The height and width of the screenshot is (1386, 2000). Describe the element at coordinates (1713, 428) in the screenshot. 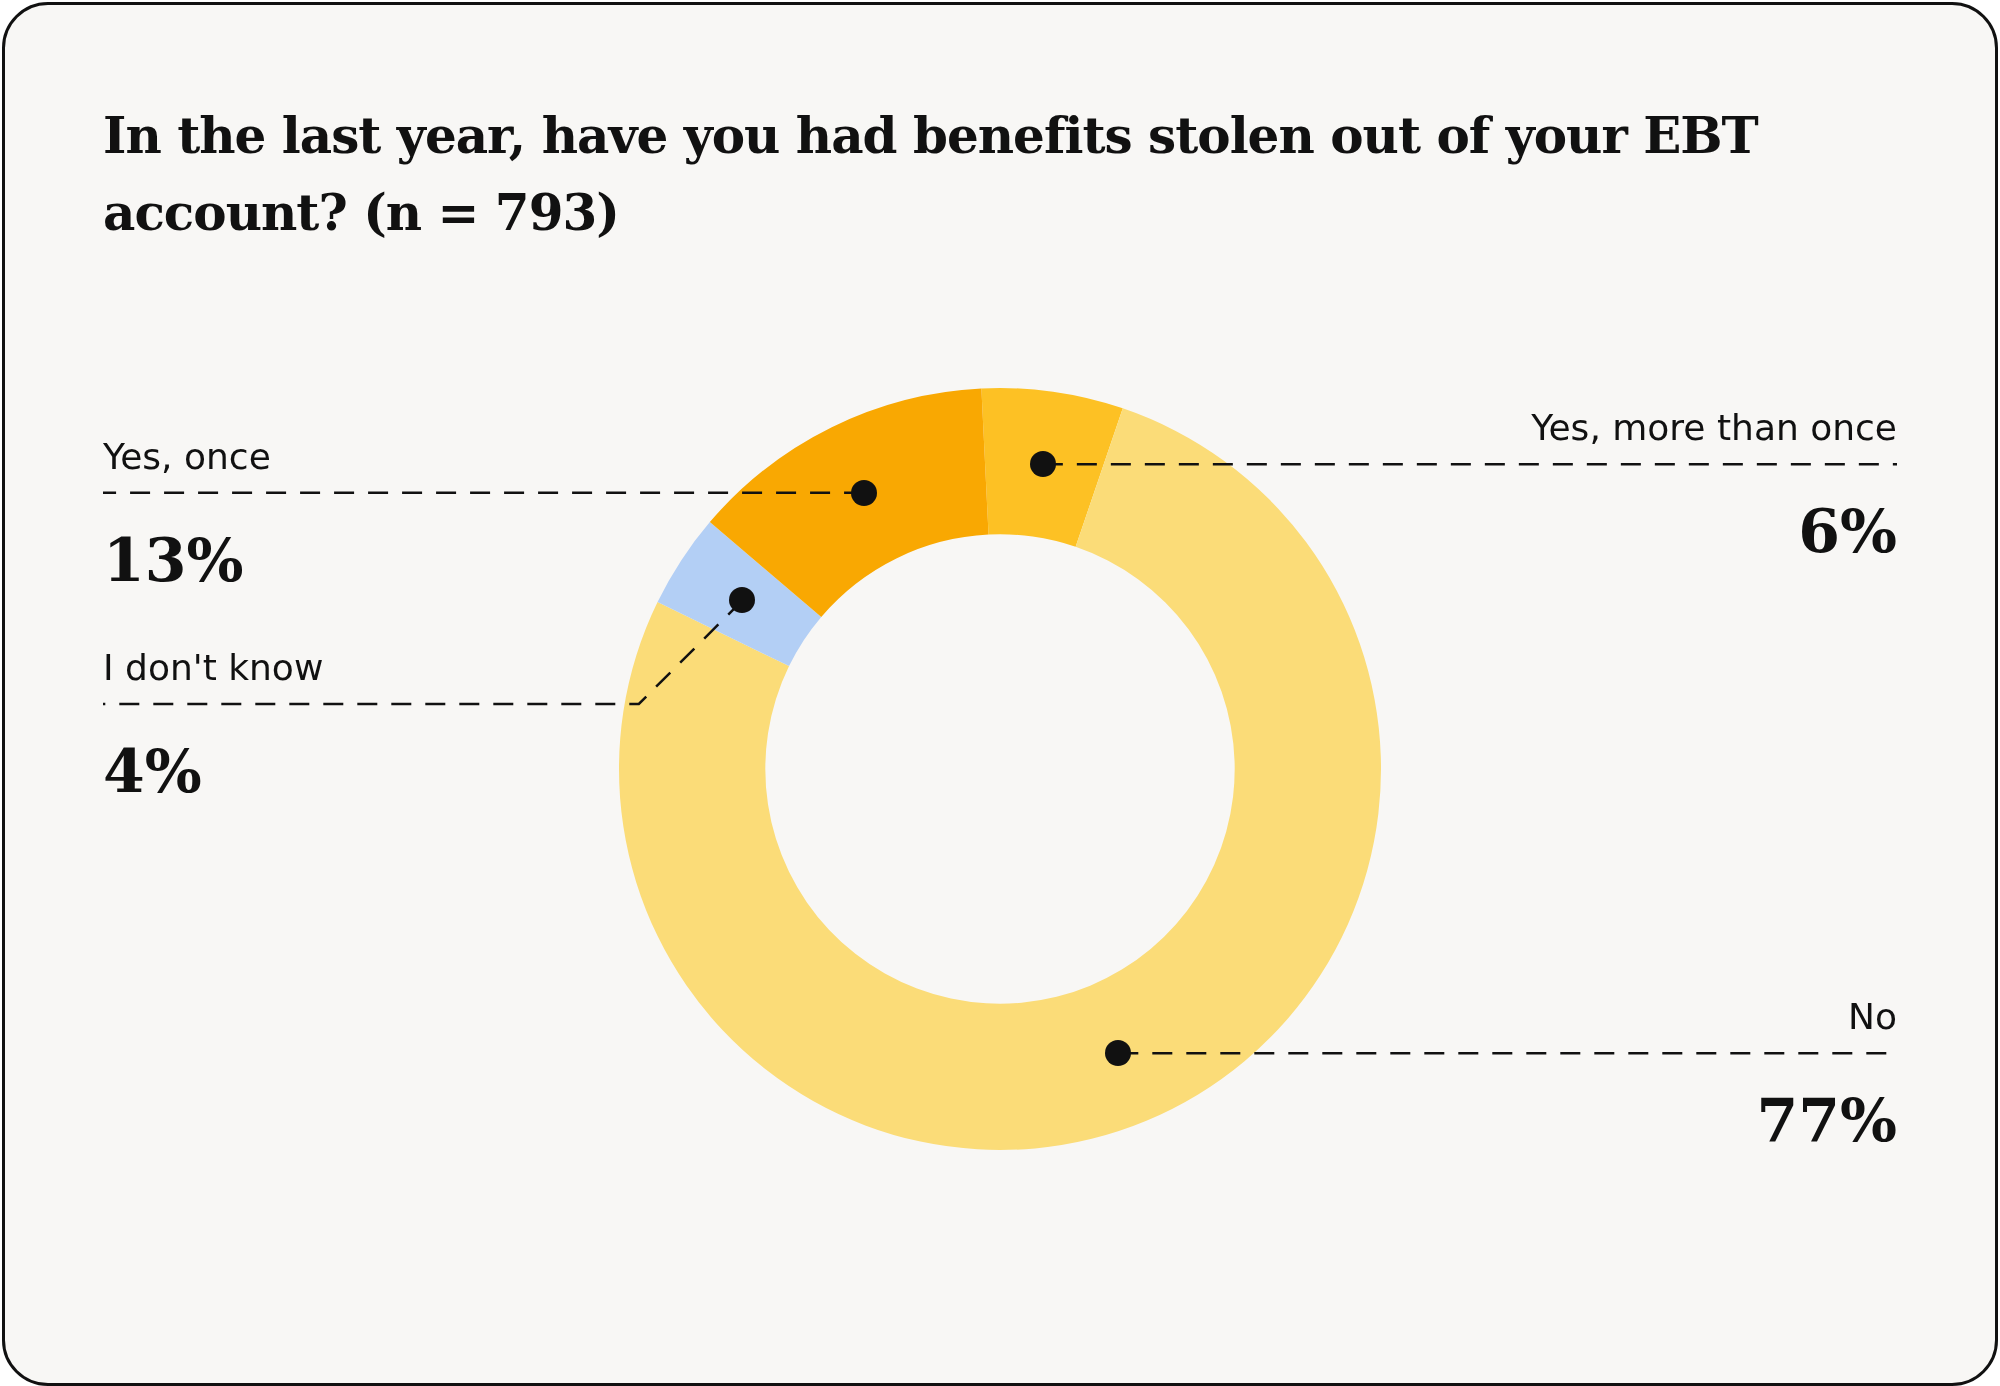

I see `slice-label: Yes, more than once` at that location.